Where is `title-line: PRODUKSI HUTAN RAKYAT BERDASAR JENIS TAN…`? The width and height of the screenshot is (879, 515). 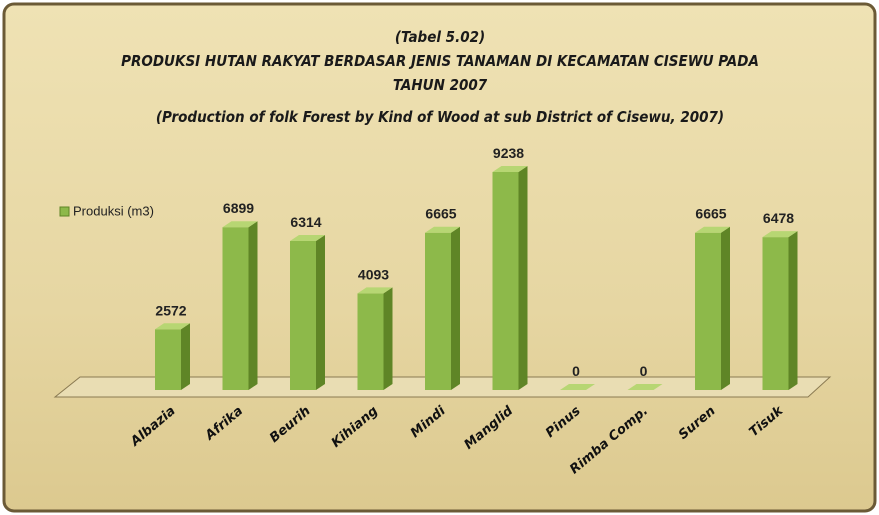 title-line: PRODUKSI HUTAN RAKYAT BERDASAR JENIS TAN… is located at coordinates (440, 61).